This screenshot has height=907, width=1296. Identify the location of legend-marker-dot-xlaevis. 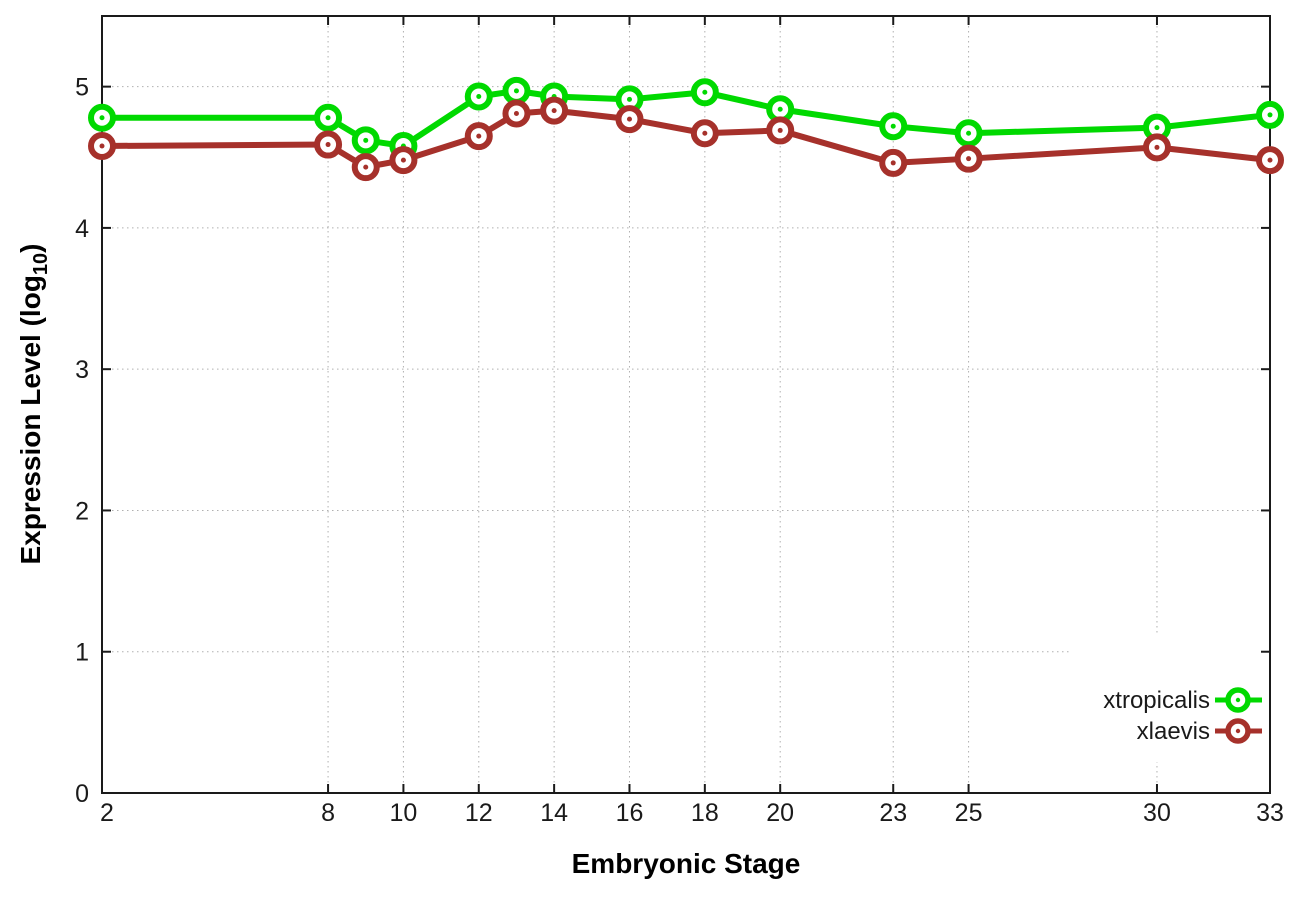
(1238, 731).